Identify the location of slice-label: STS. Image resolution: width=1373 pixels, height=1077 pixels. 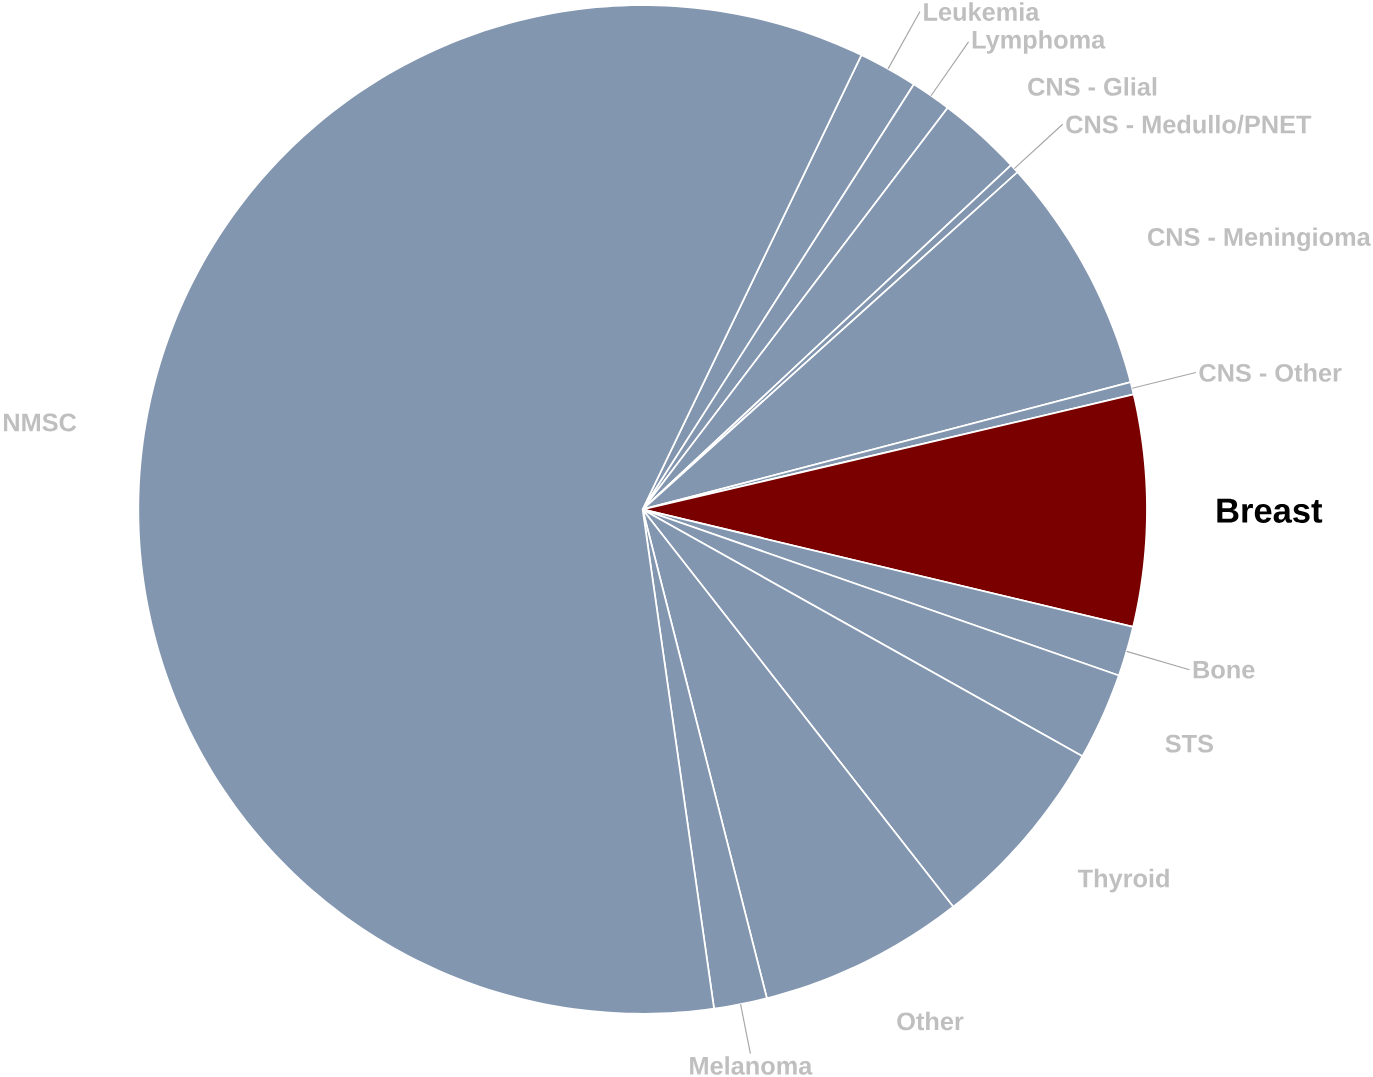
(1189, 743).